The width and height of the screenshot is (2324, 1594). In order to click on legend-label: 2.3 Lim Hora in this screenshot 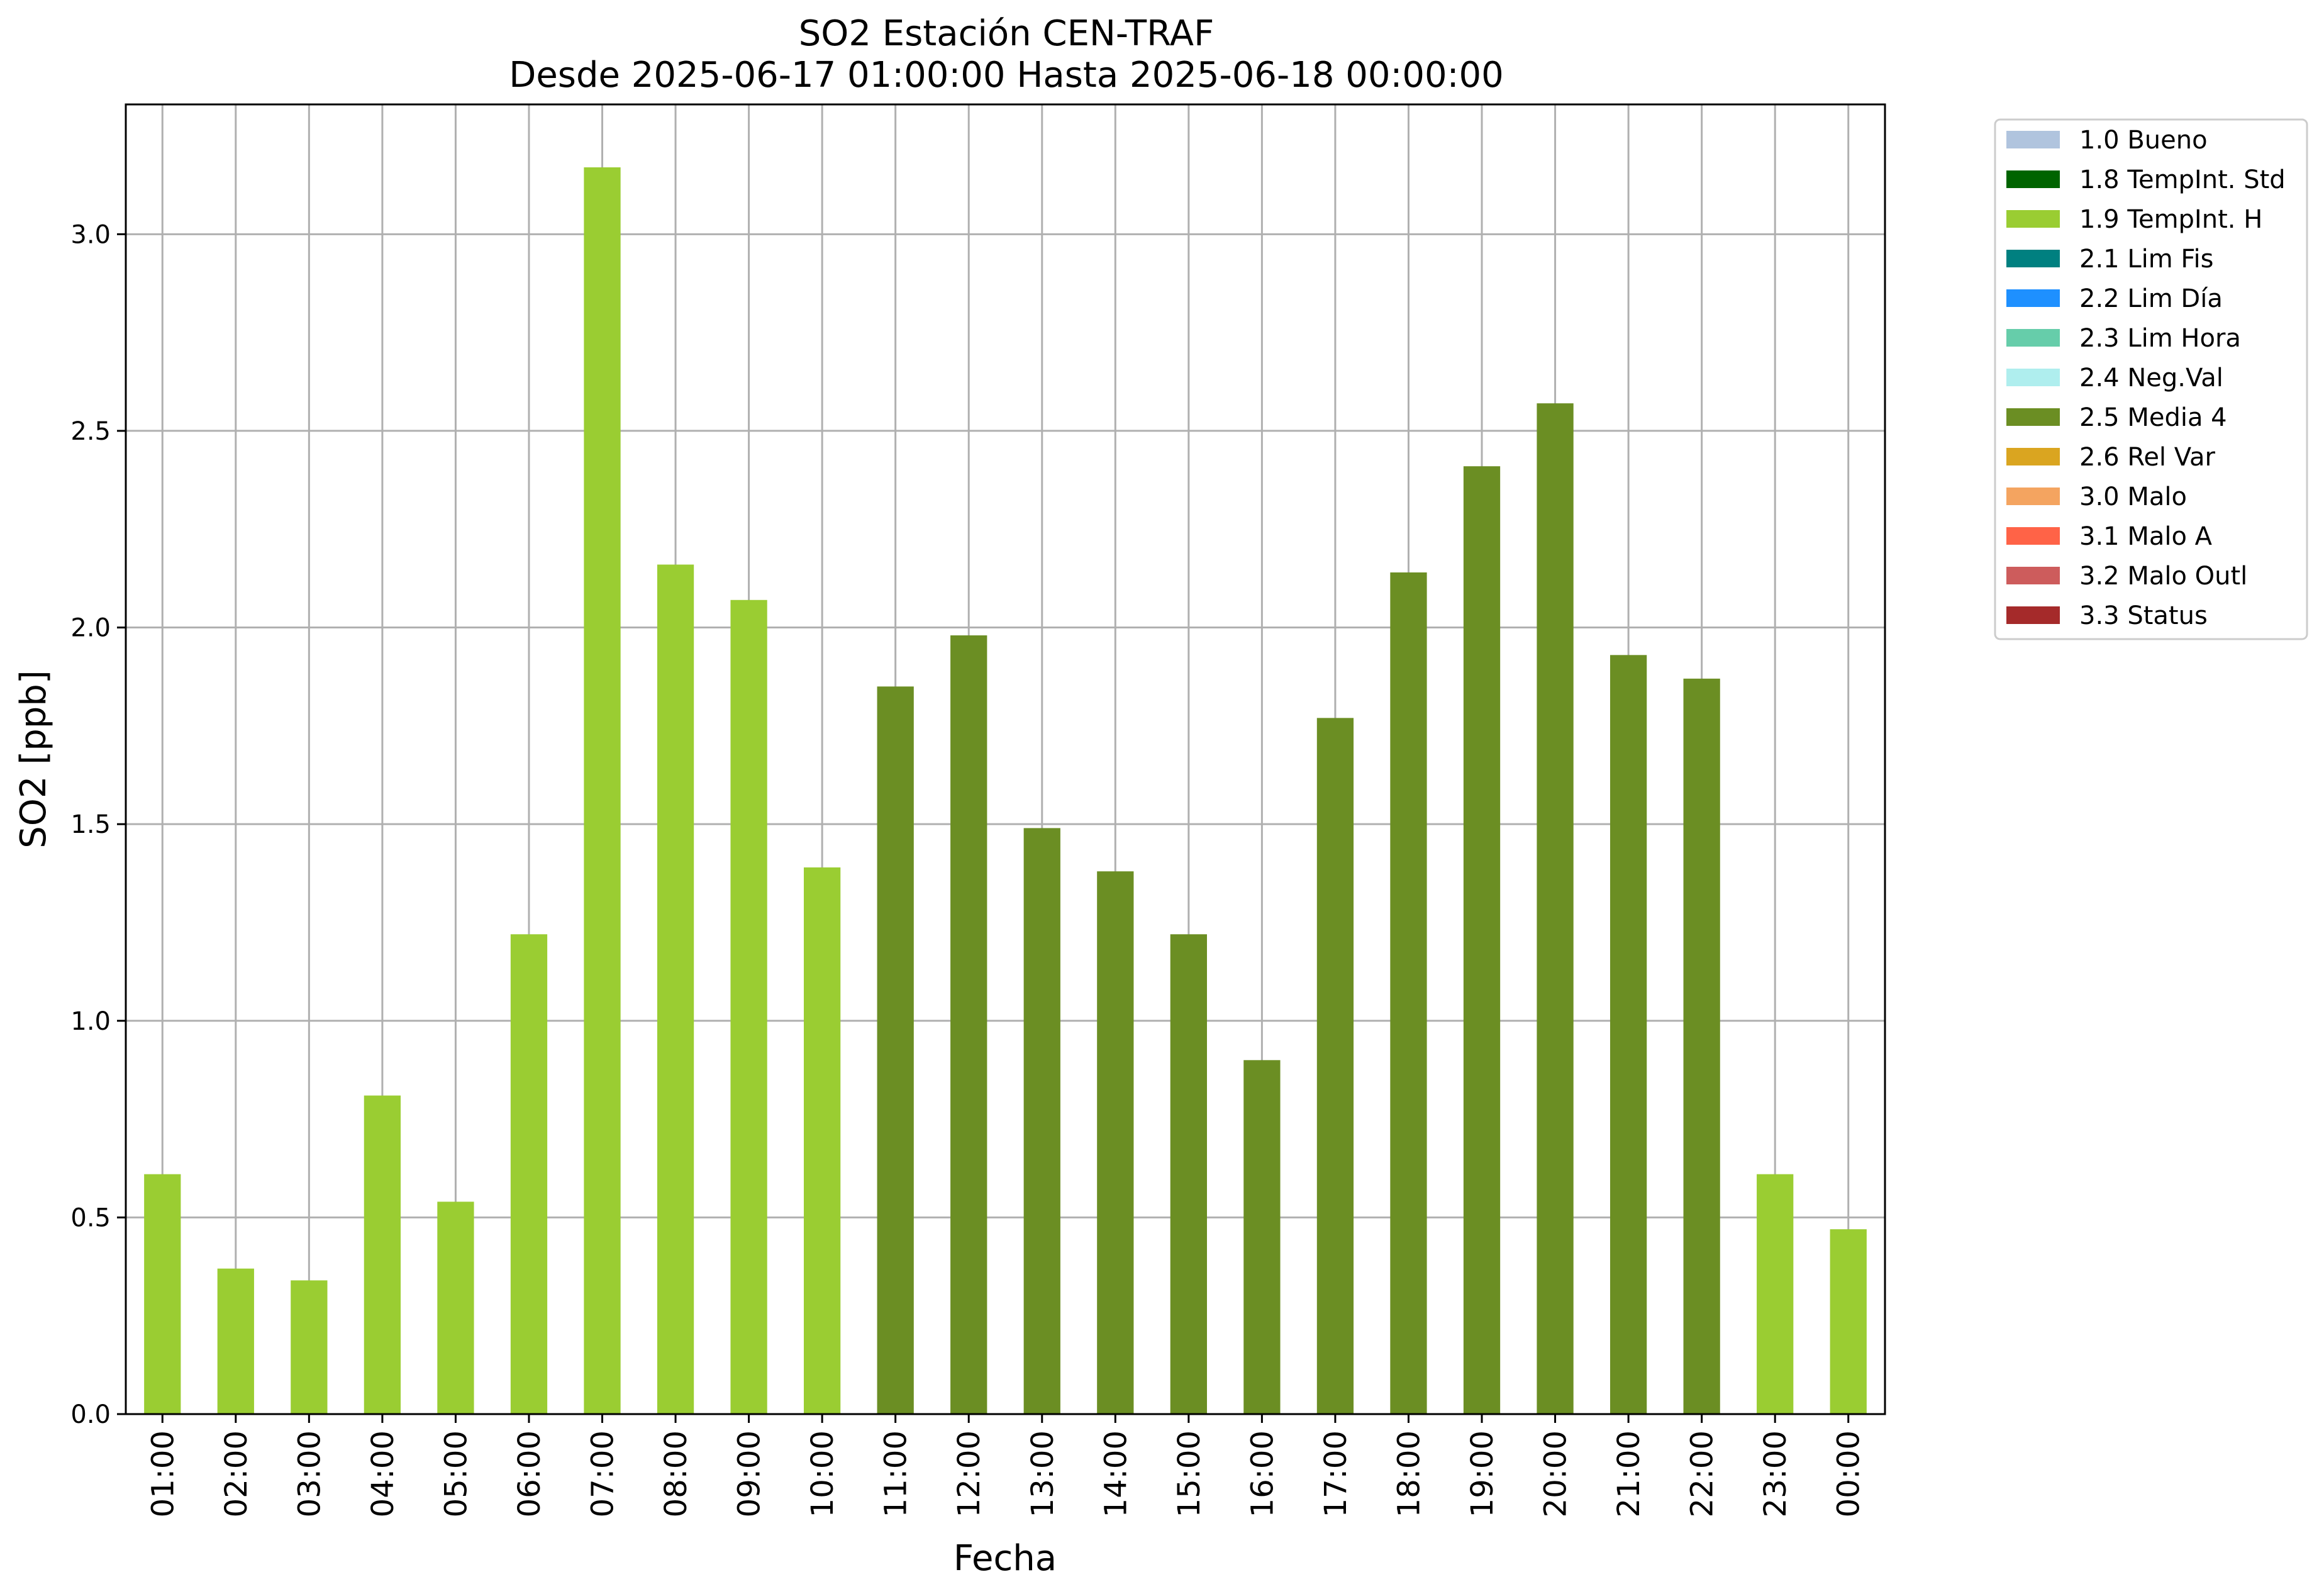, I will do `click(2160, 339)`.